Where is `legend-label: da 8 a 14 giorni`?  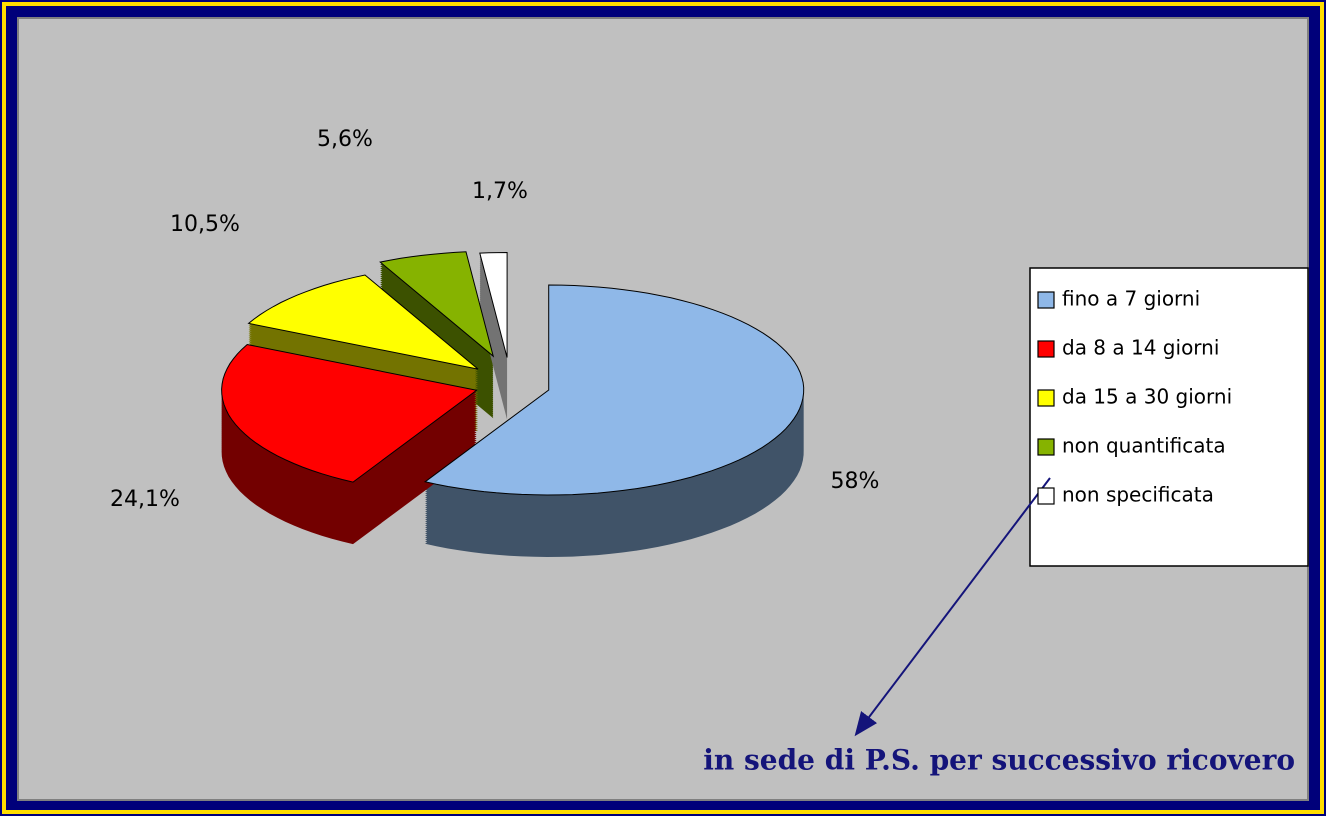 legend-label: da 8 a 14 giorni is located at coordinates (1140, 348).